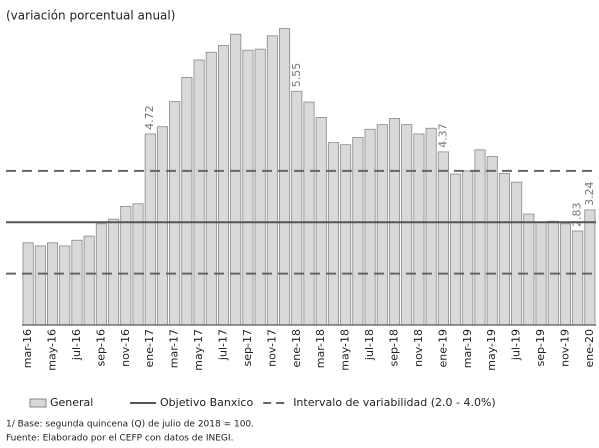 Image resolution: width=599 pixels, height=448 pixels. Describe the element at coordinates (345, 350) in the screenshot. I see `x-tick-label: may-18` at that location.